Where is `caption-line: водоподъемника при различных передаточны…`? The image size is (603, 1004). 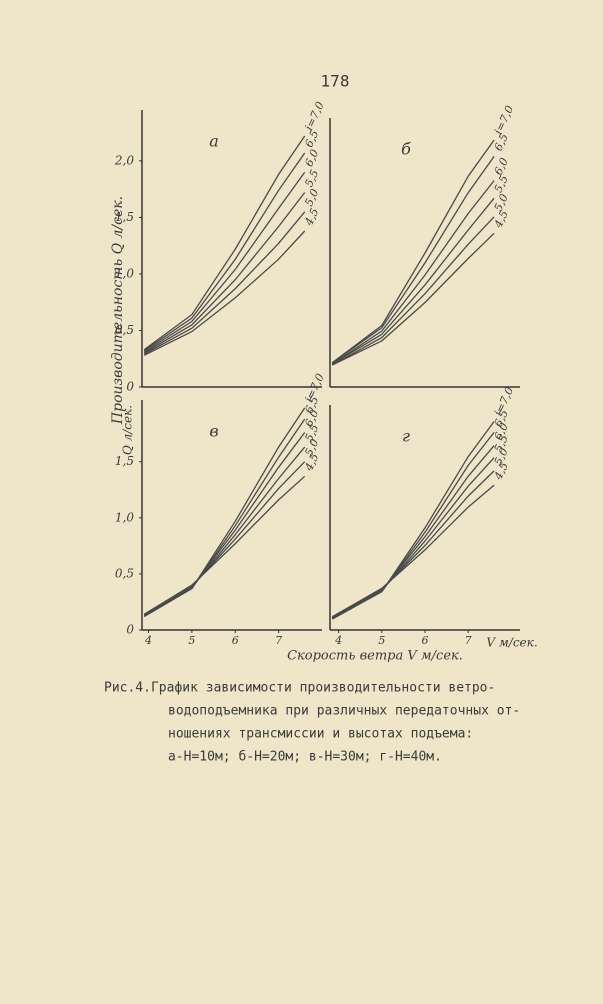
caption-line: водоподъемника при различных передаточны… is located at coordinates (344, 711).